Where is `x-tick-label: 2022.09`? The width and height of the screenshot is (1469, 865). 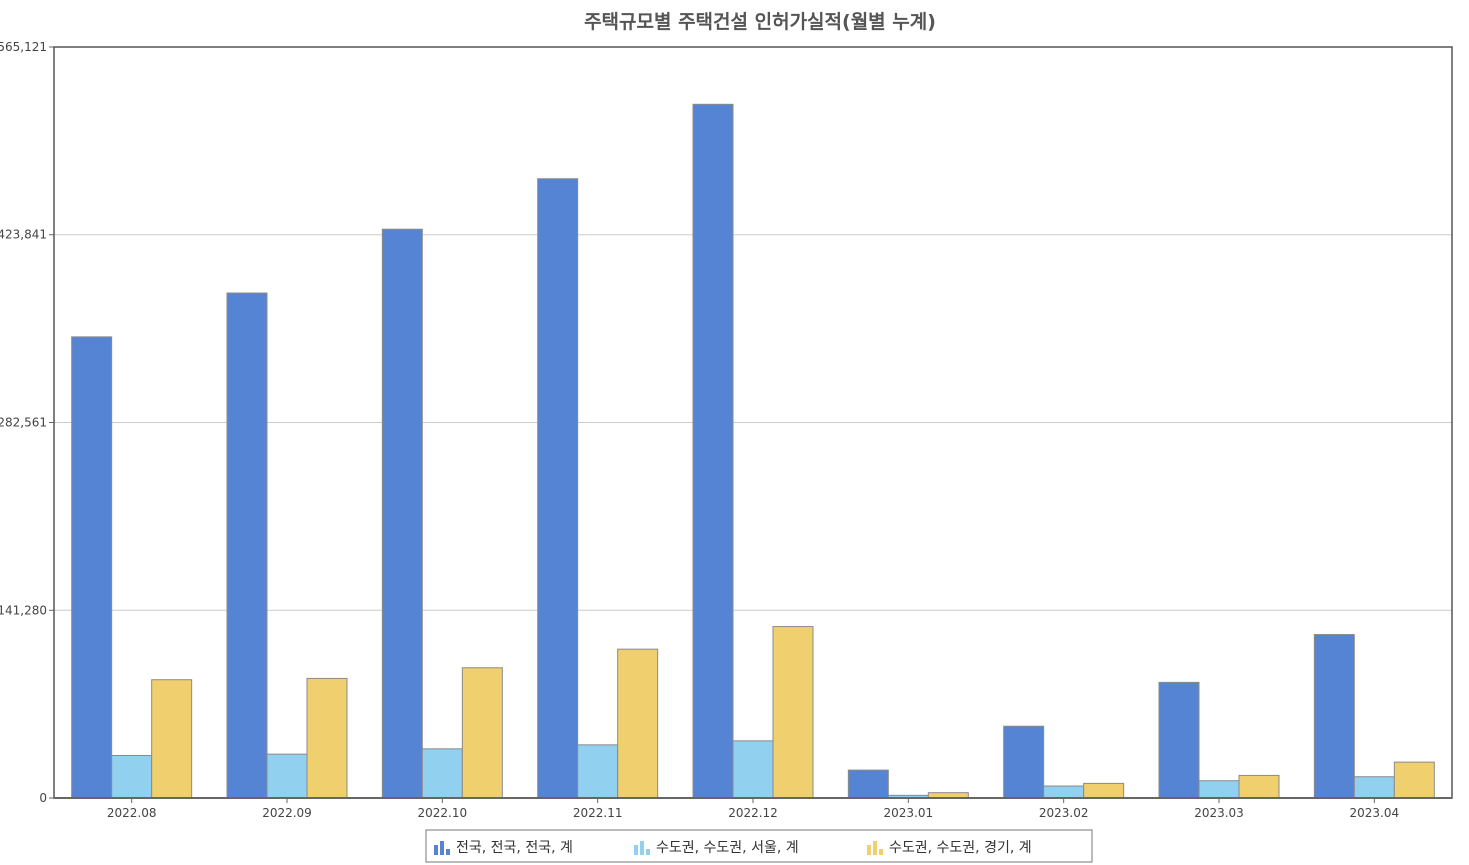 x-tick-label: 2022.09 is located at coordinates (287, 813).